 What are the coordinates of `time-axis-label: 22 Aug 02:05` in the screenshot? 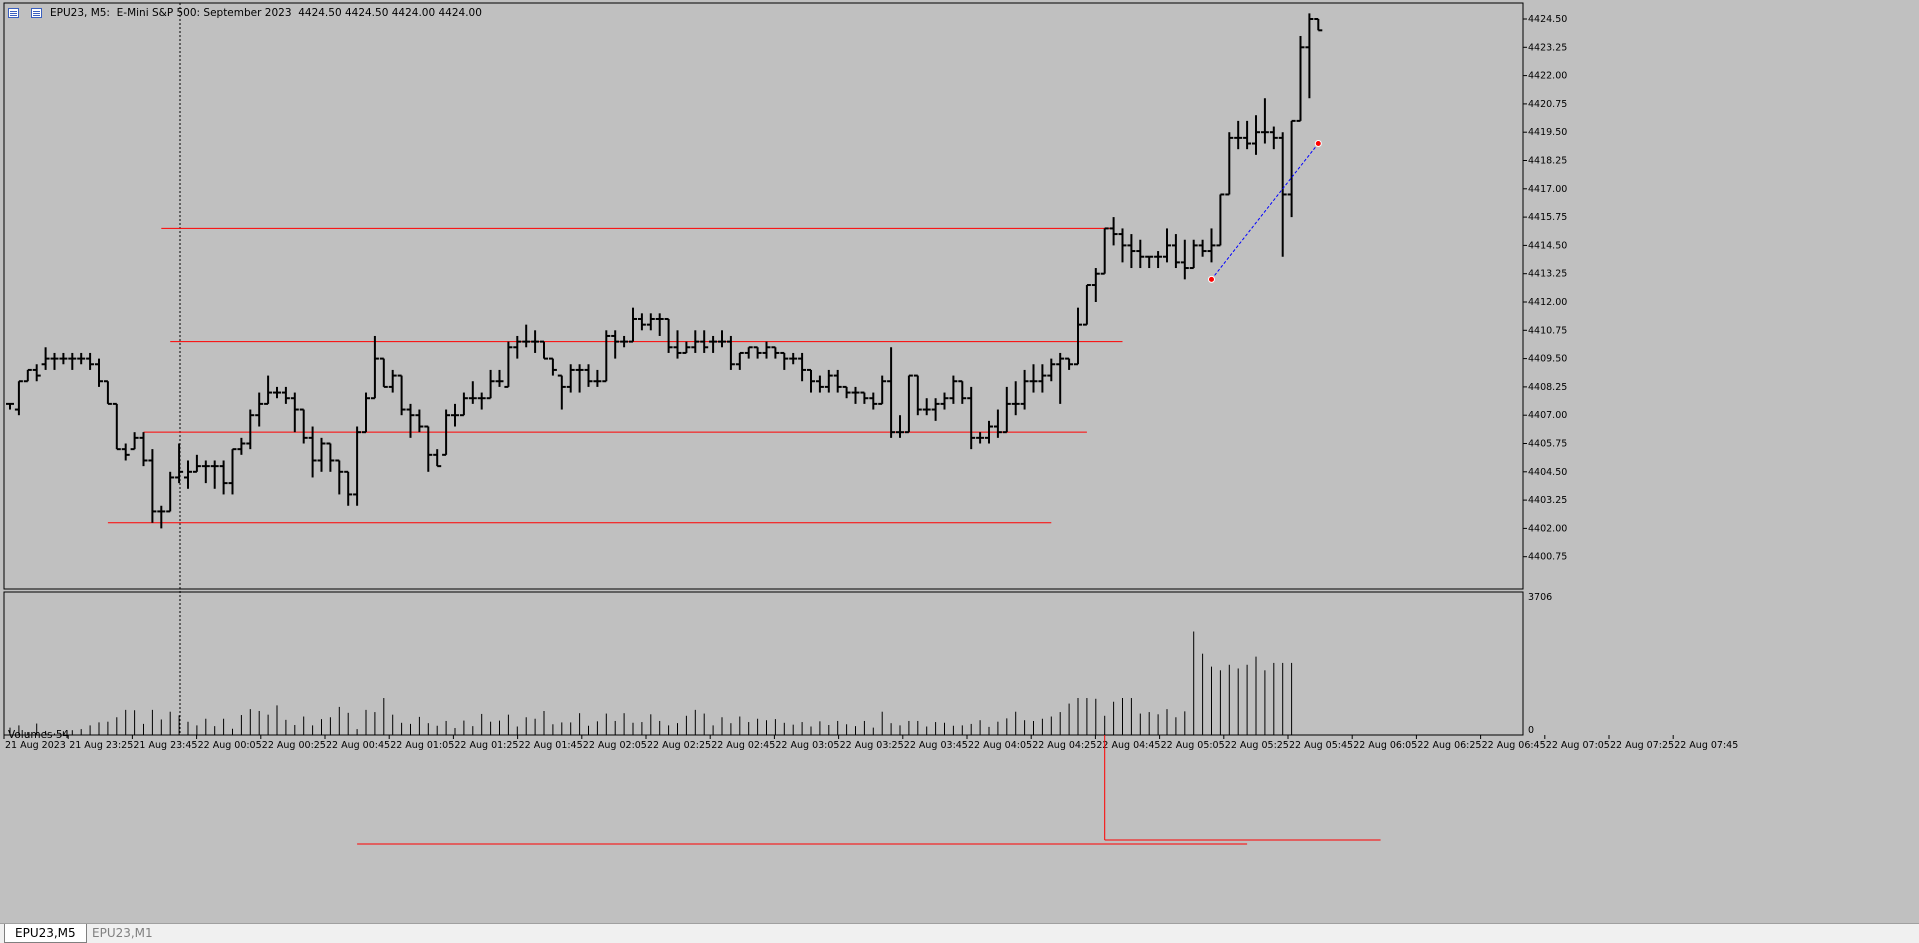 It's located at (615, 745).